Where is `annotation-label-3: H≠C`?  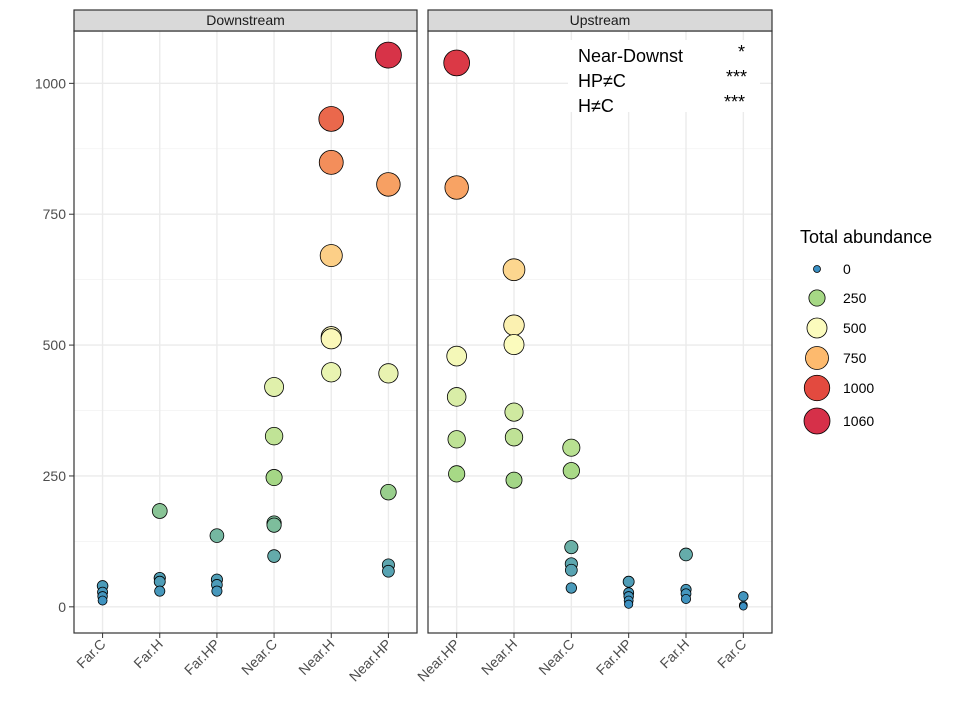
annotation-label-3: H≠C is located at coordinates (596, 106).